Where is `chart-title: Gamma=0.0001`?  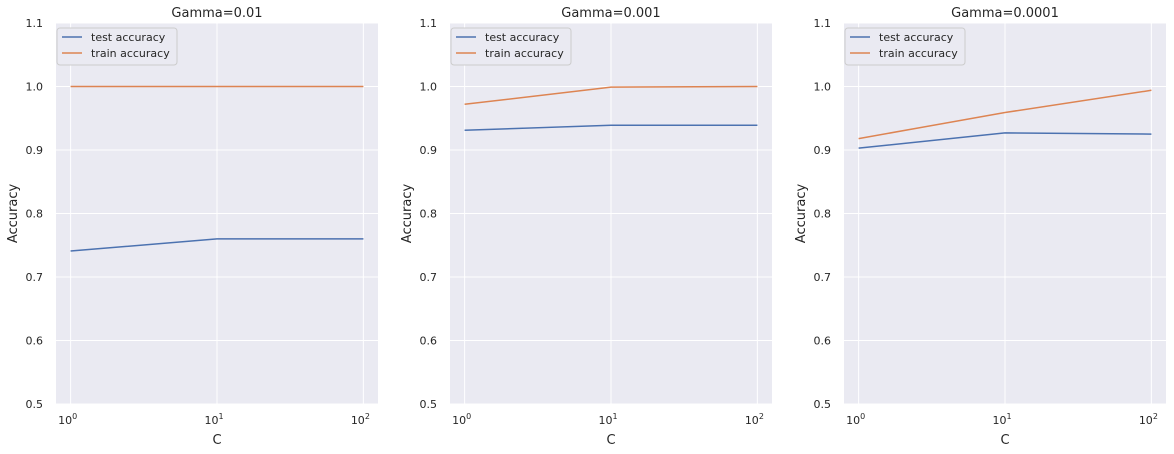
chart-title: Gamma=0.0001 is located at coordinates (1005, 13).